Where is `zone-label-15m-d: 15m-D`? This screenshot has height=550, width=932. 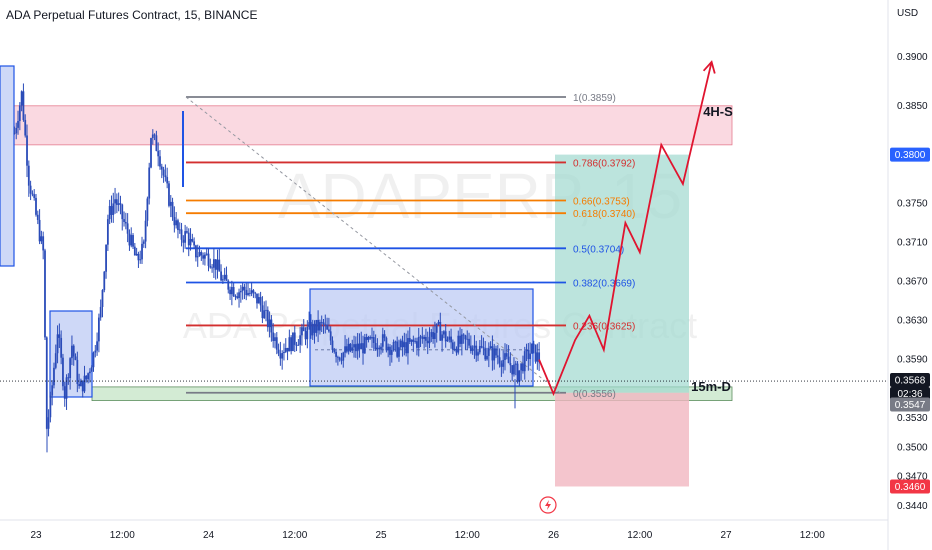 zone-label-15m-d: 15m-D is located at coordinates (711, 386).